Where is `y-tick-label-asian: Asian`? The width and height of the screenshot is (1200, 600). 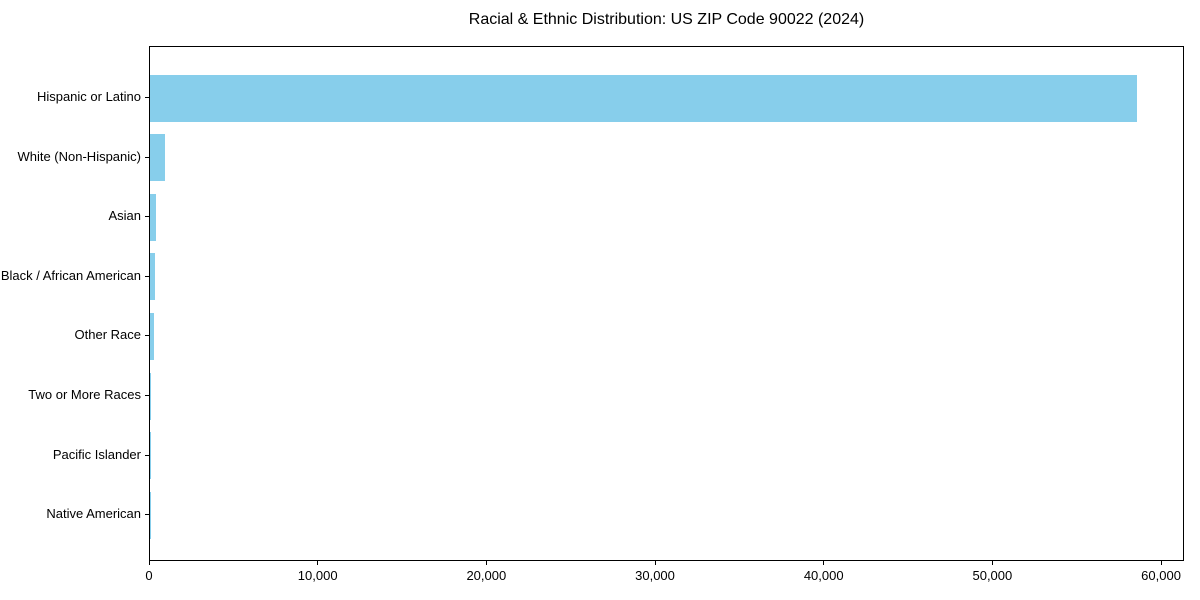
y-tick-label-asian: Asian is located at coordinates (124, 216).